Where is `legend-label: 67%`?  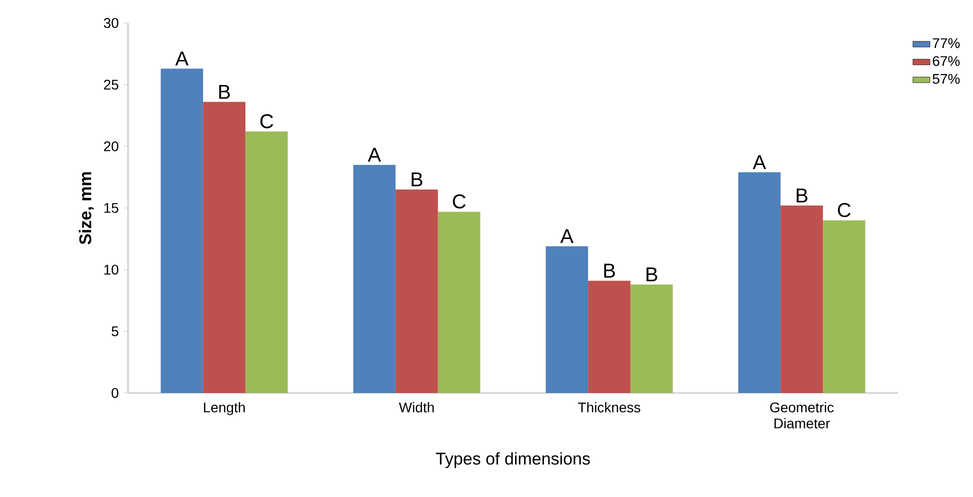 legend-label: 67% is located at coordinates (946, 61).